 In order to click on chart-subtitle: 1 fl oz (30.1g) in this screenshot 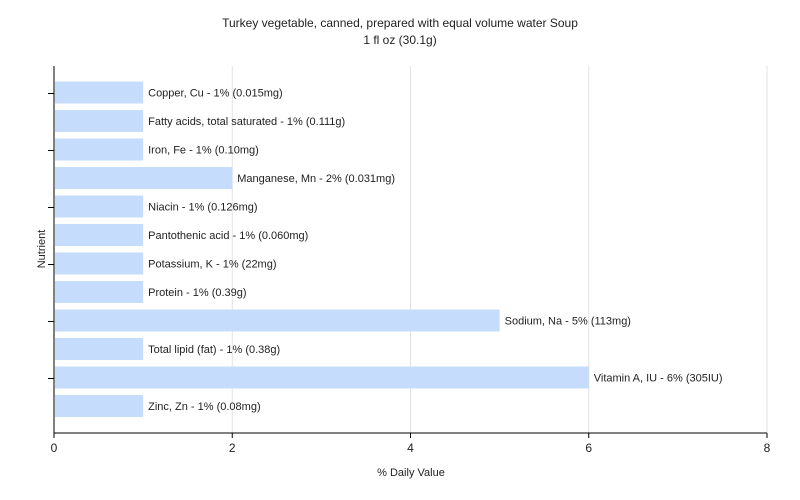, I will do `click(399, 40)`.